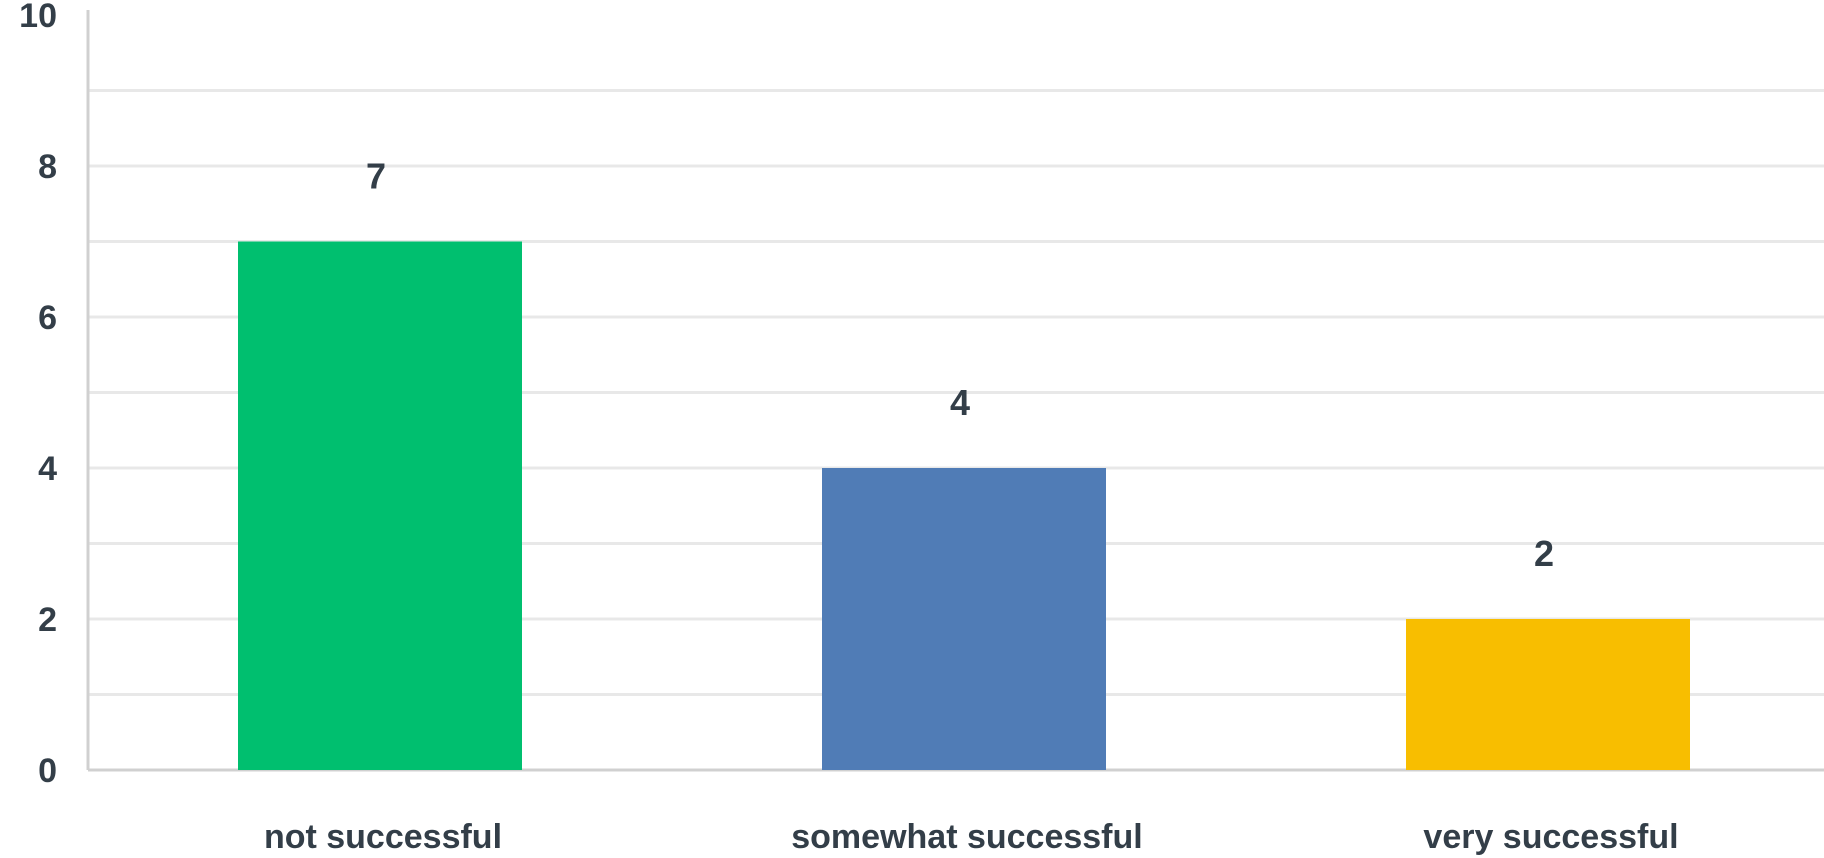 This screenshot has height=858, width=1824. Describe the element at coordinates (47, 620) in the screenshot. I see `y-tick-label: 2` at that location.